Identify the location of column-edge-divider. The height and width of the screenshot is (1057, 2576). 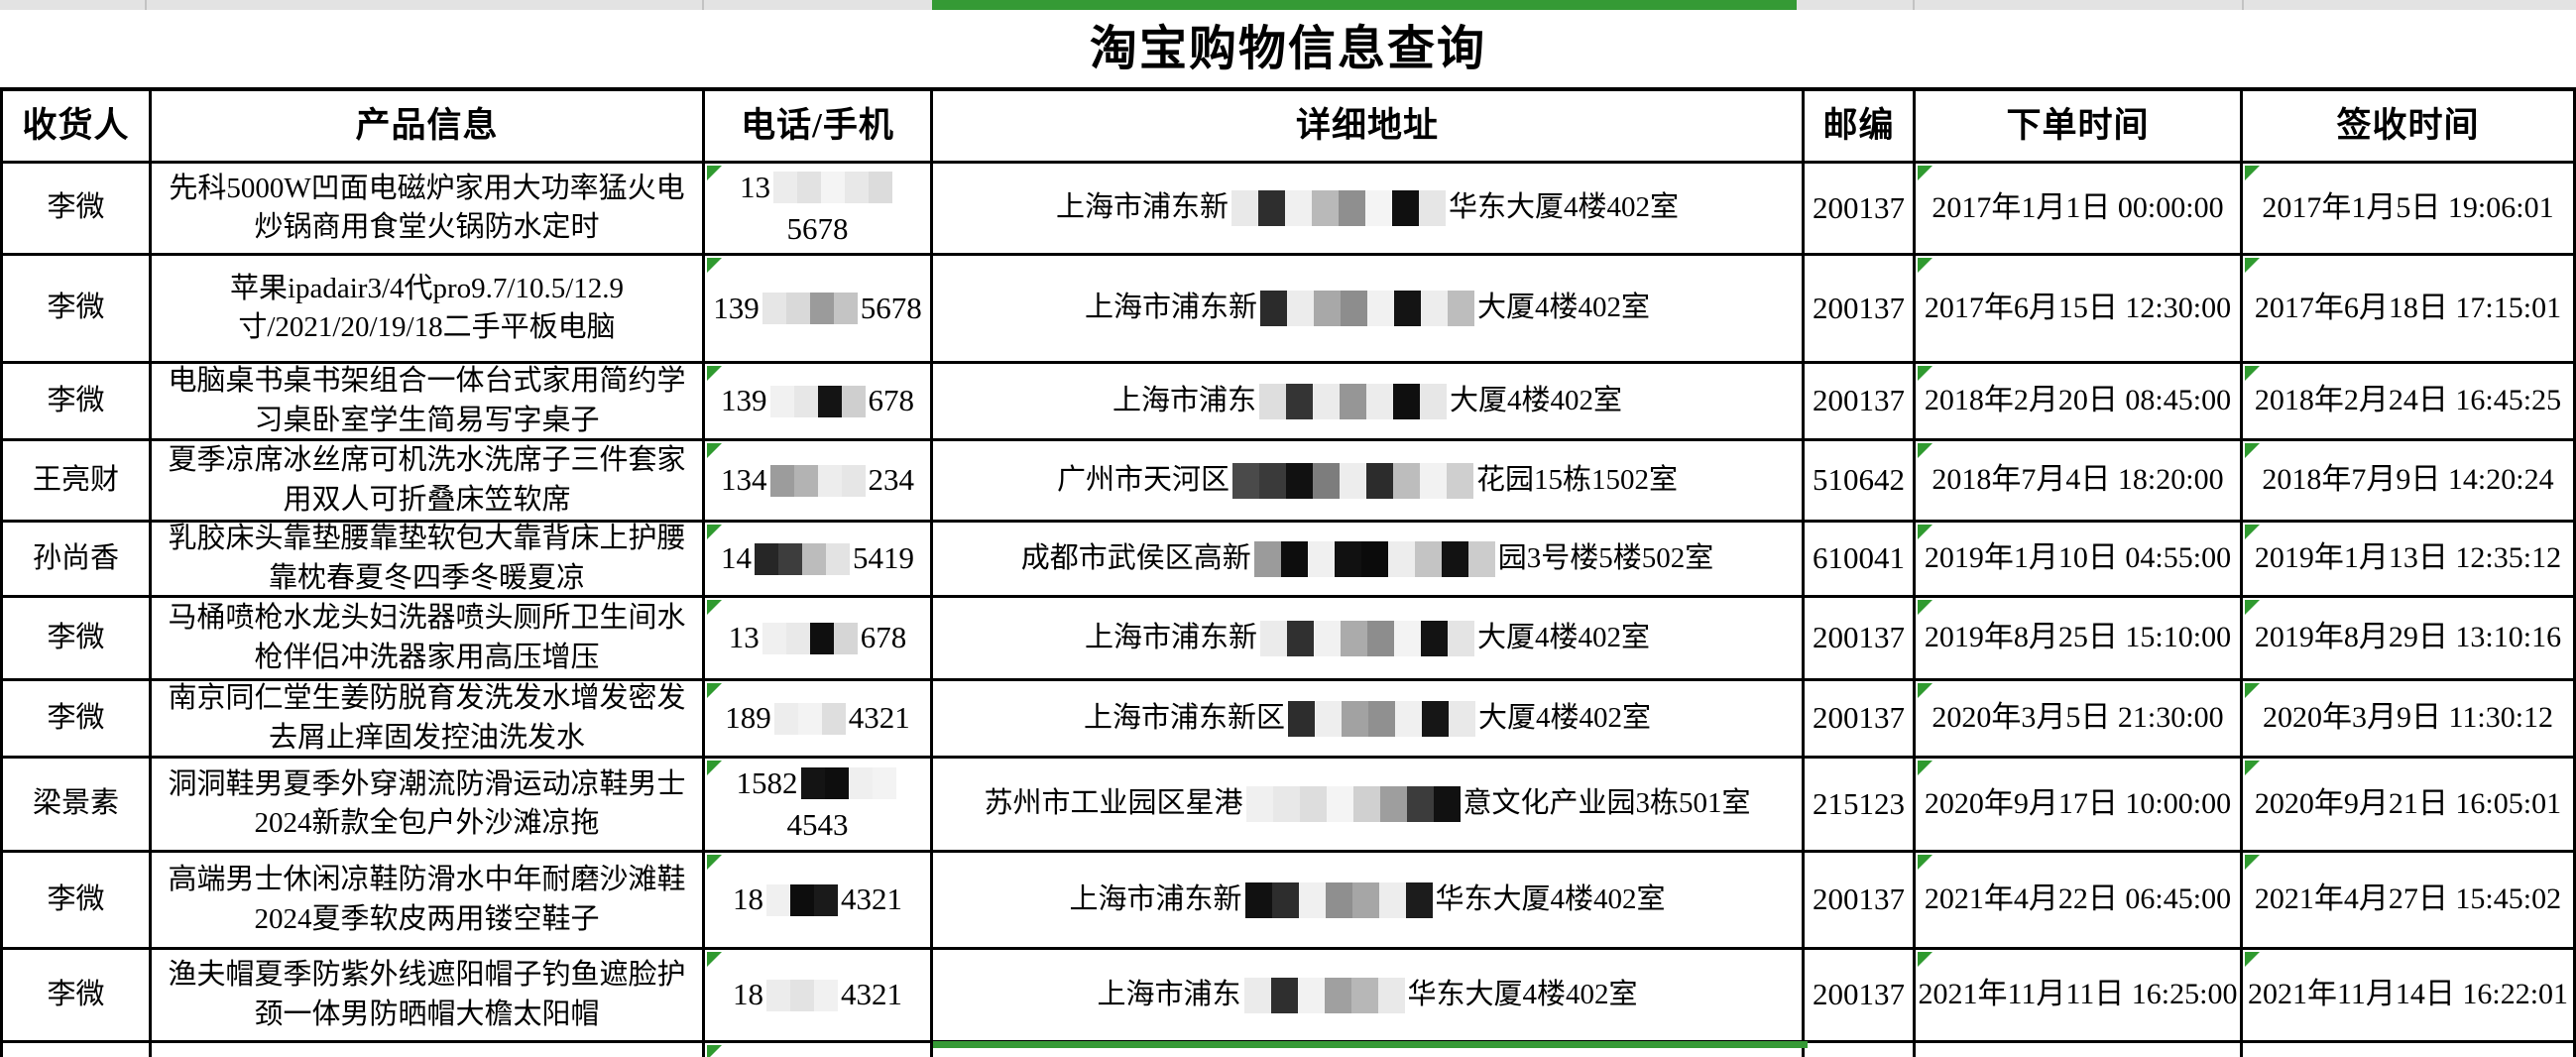
(703, 5).